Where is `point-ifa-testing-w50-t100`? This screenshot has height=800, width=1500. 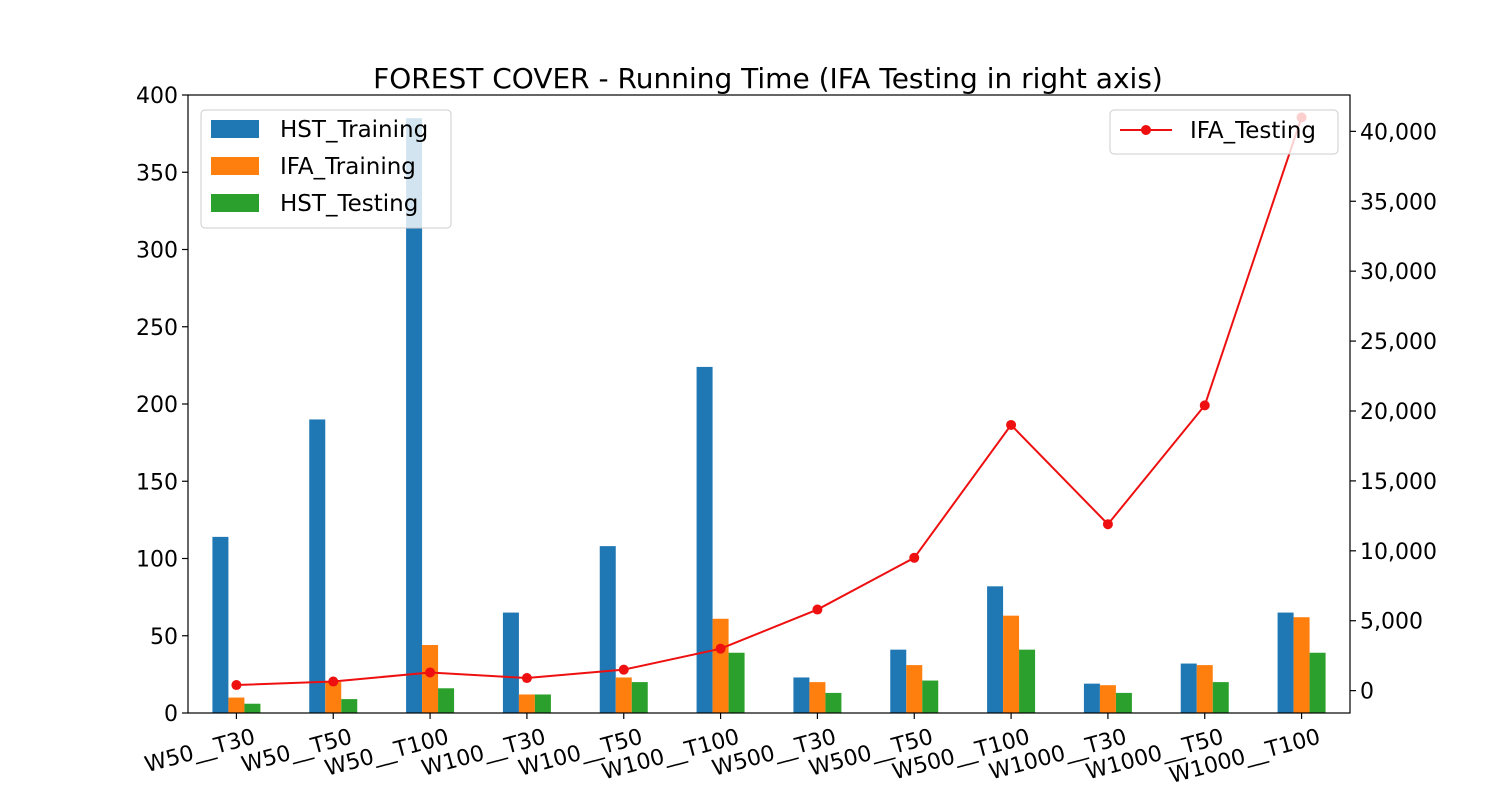 point-ifa-testing-w50-t100 is located at coordinates (430, 672).